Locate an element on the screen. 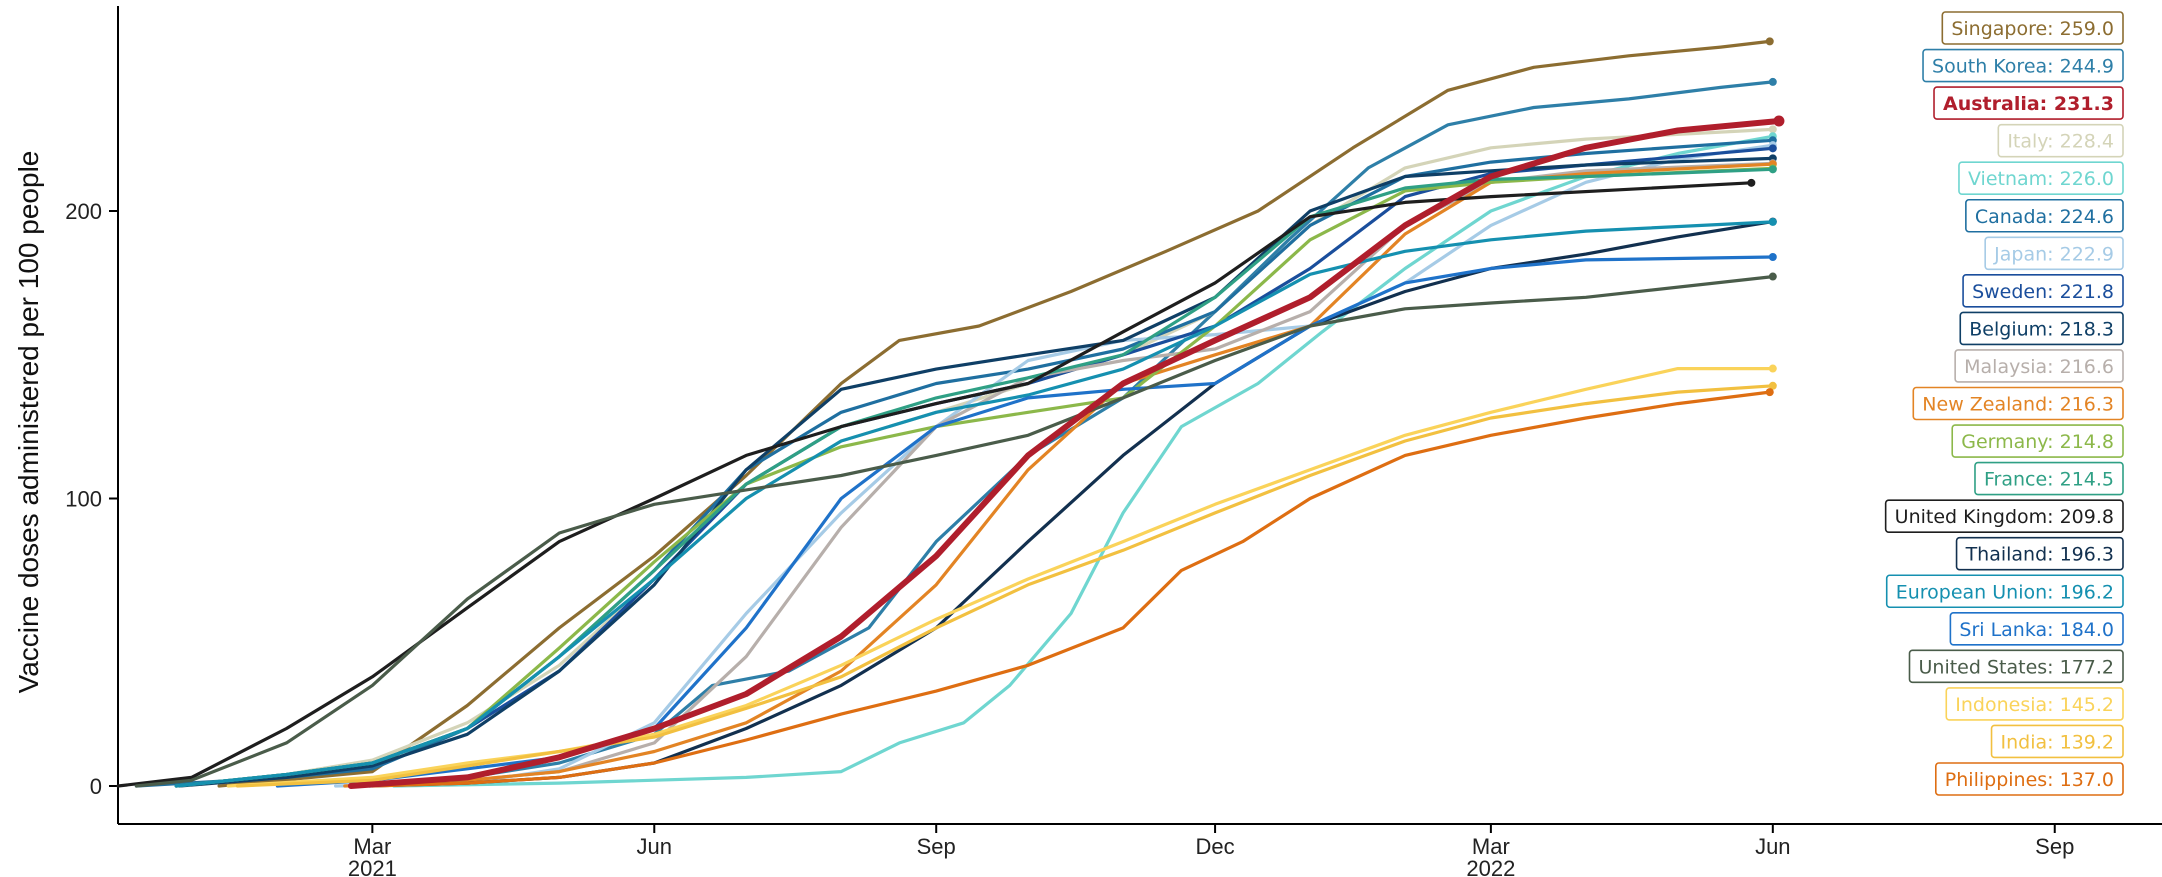 The height and width of the screenshot is (877, 2162). legend-item-italy: Italy: 228.4 is located at coordinates (2060, 140).